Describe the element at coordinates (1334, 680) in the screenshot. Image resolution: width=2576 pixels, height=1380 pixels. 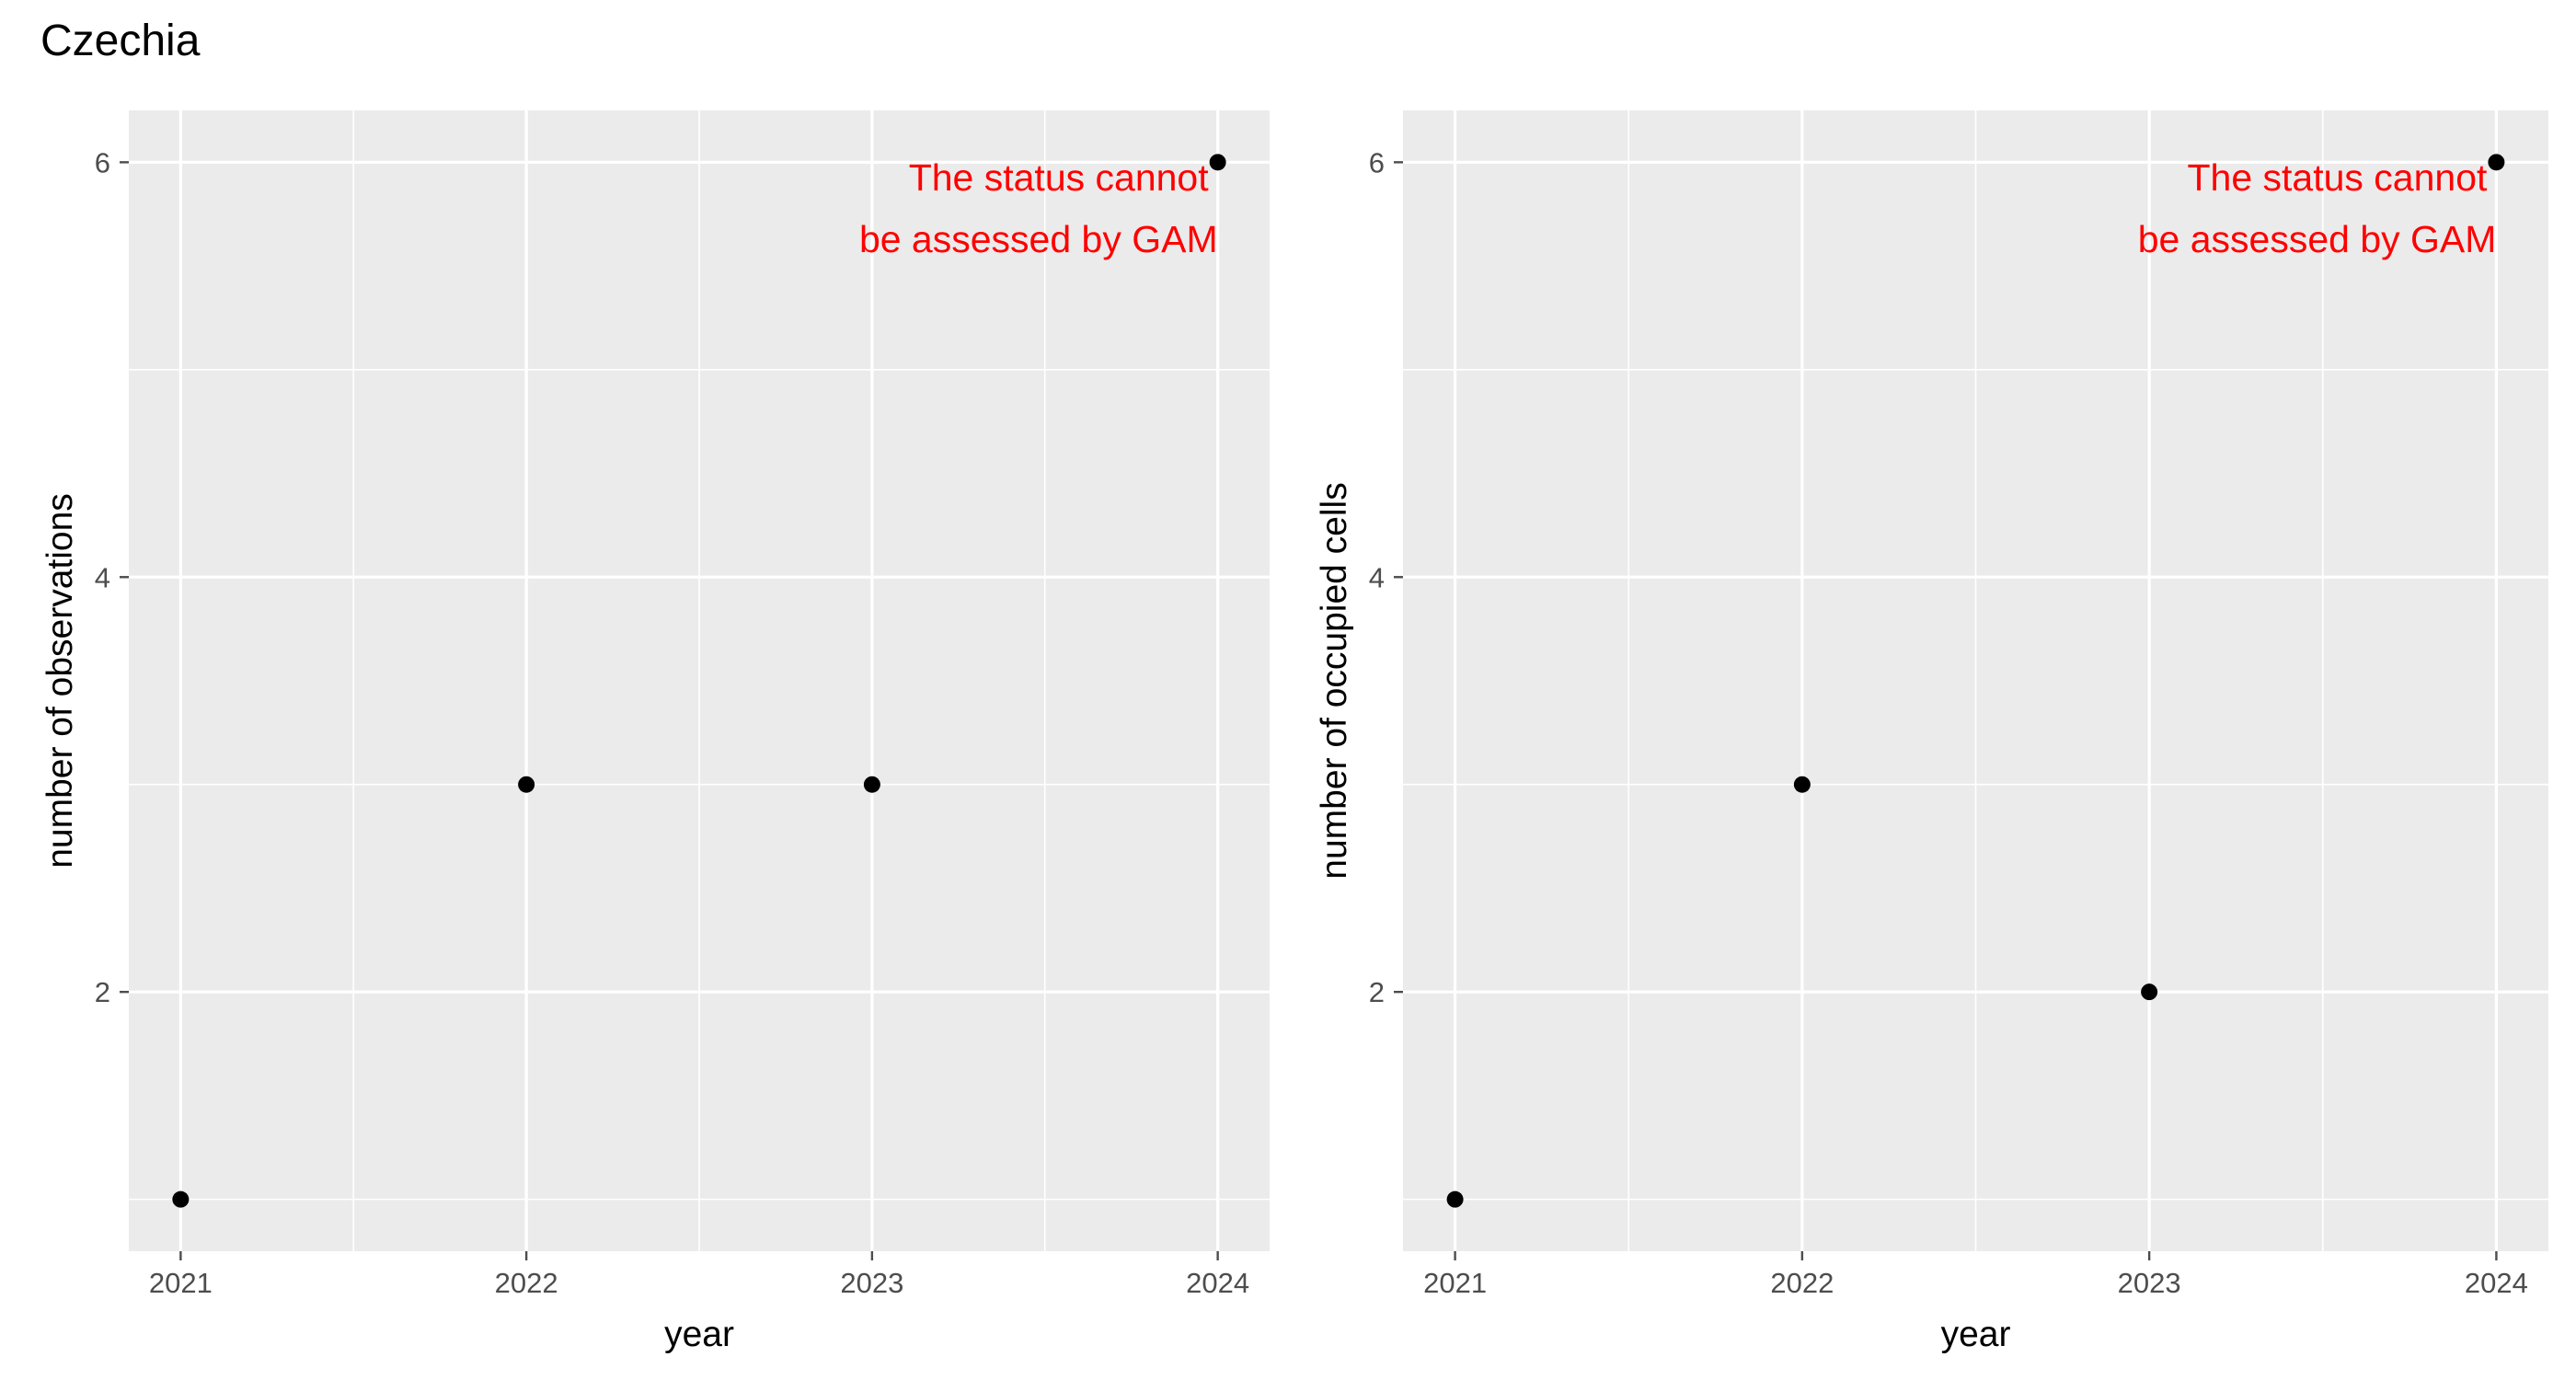
I see `y-axis-label: number of occupied cells` at that location.